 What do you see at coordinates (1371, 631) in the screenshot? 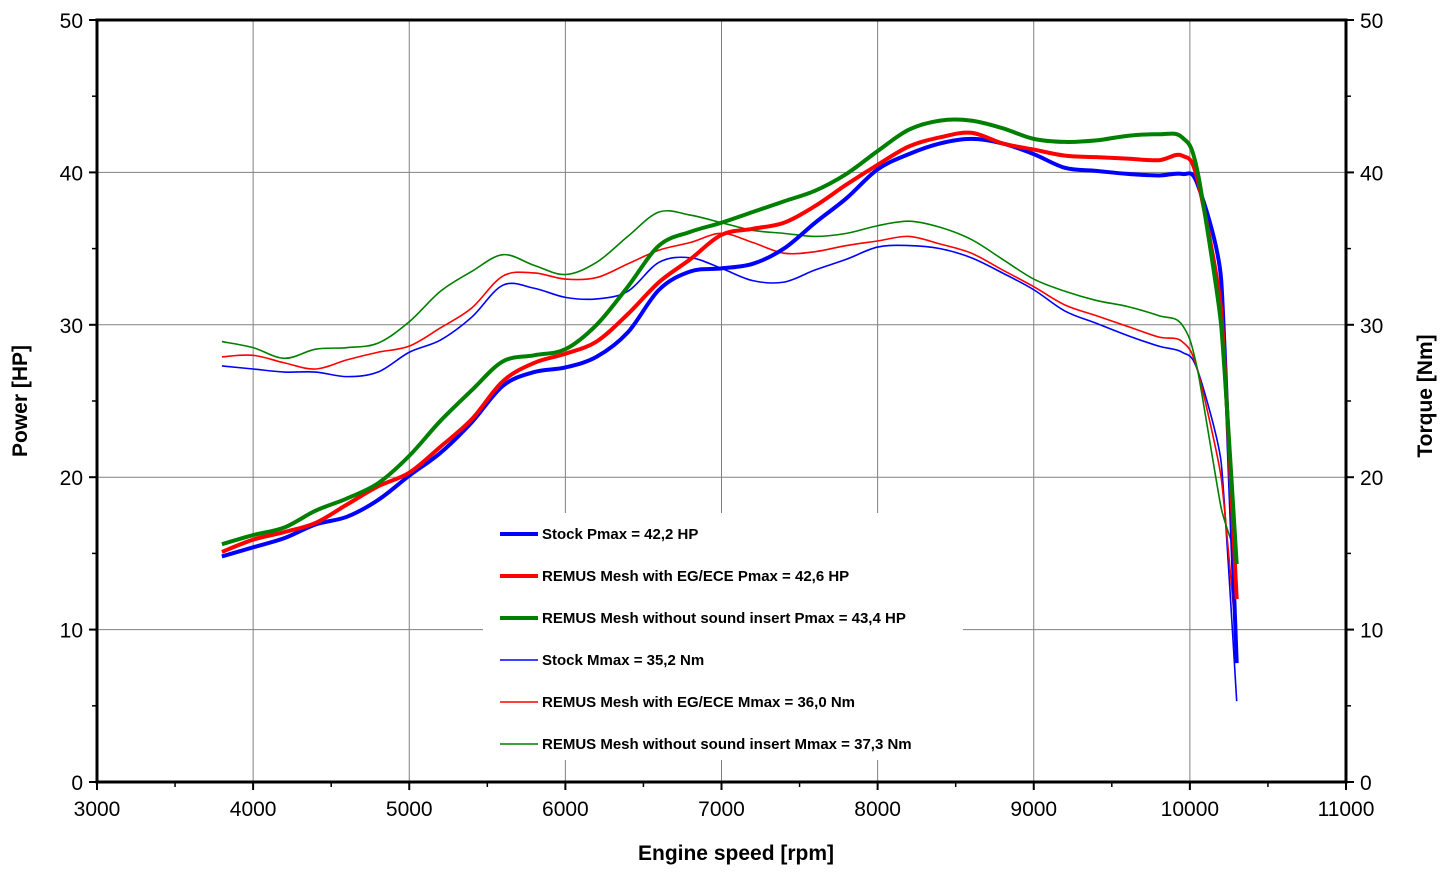
I see `y2-tick-label: 10` at bounding box center [1371, 631].